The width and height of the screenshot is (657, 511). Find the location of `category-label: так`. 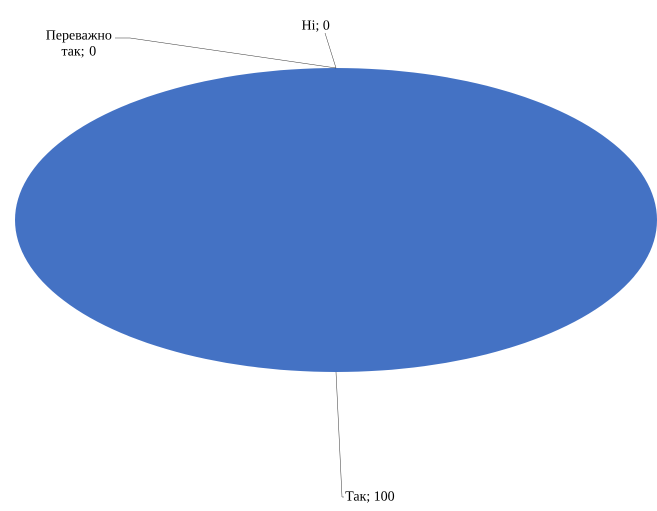

category-label: так is located at coordinates (71, 52).